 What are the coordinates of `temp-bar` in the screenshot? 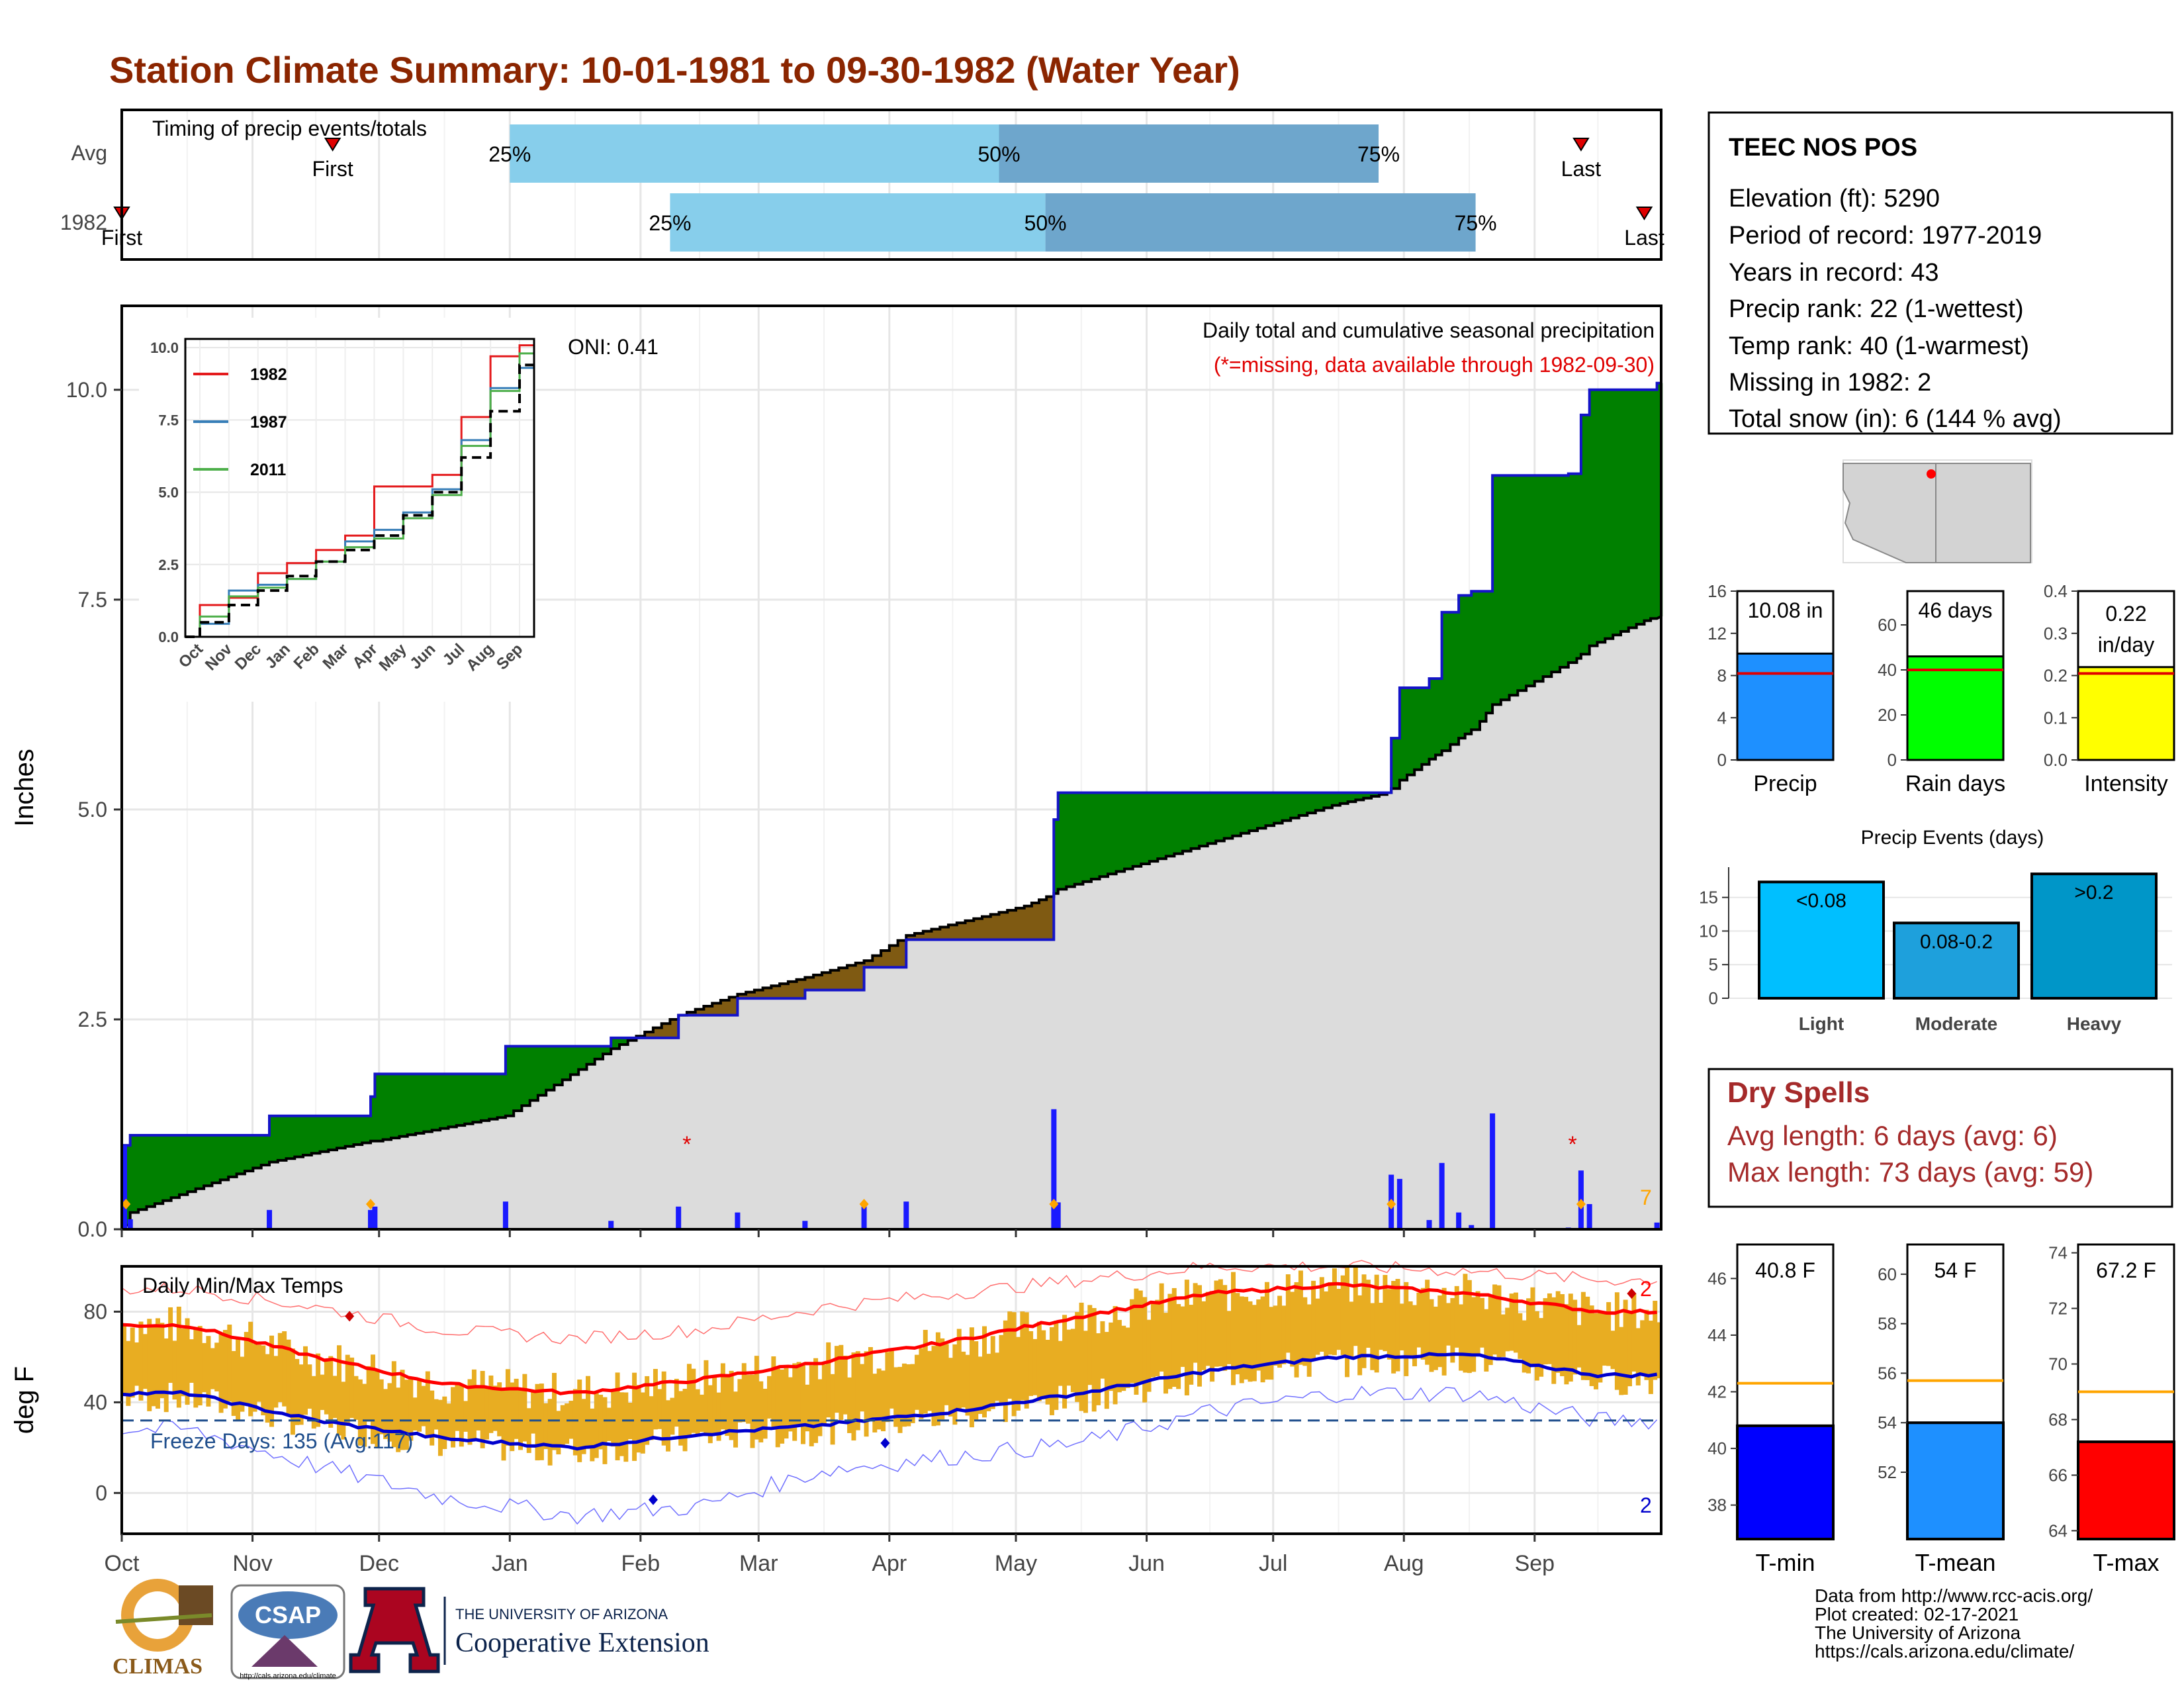 It's located at (2126, 1490).